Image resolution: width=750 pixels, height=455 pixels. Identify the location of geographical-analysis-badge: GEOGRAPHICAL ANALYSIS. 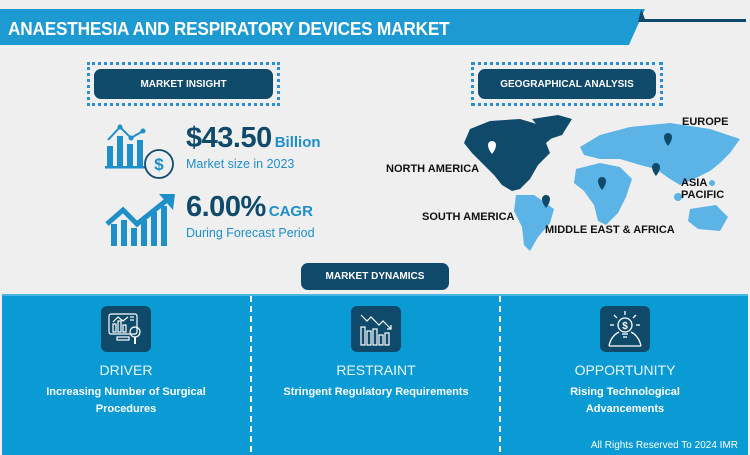
(567, 84).